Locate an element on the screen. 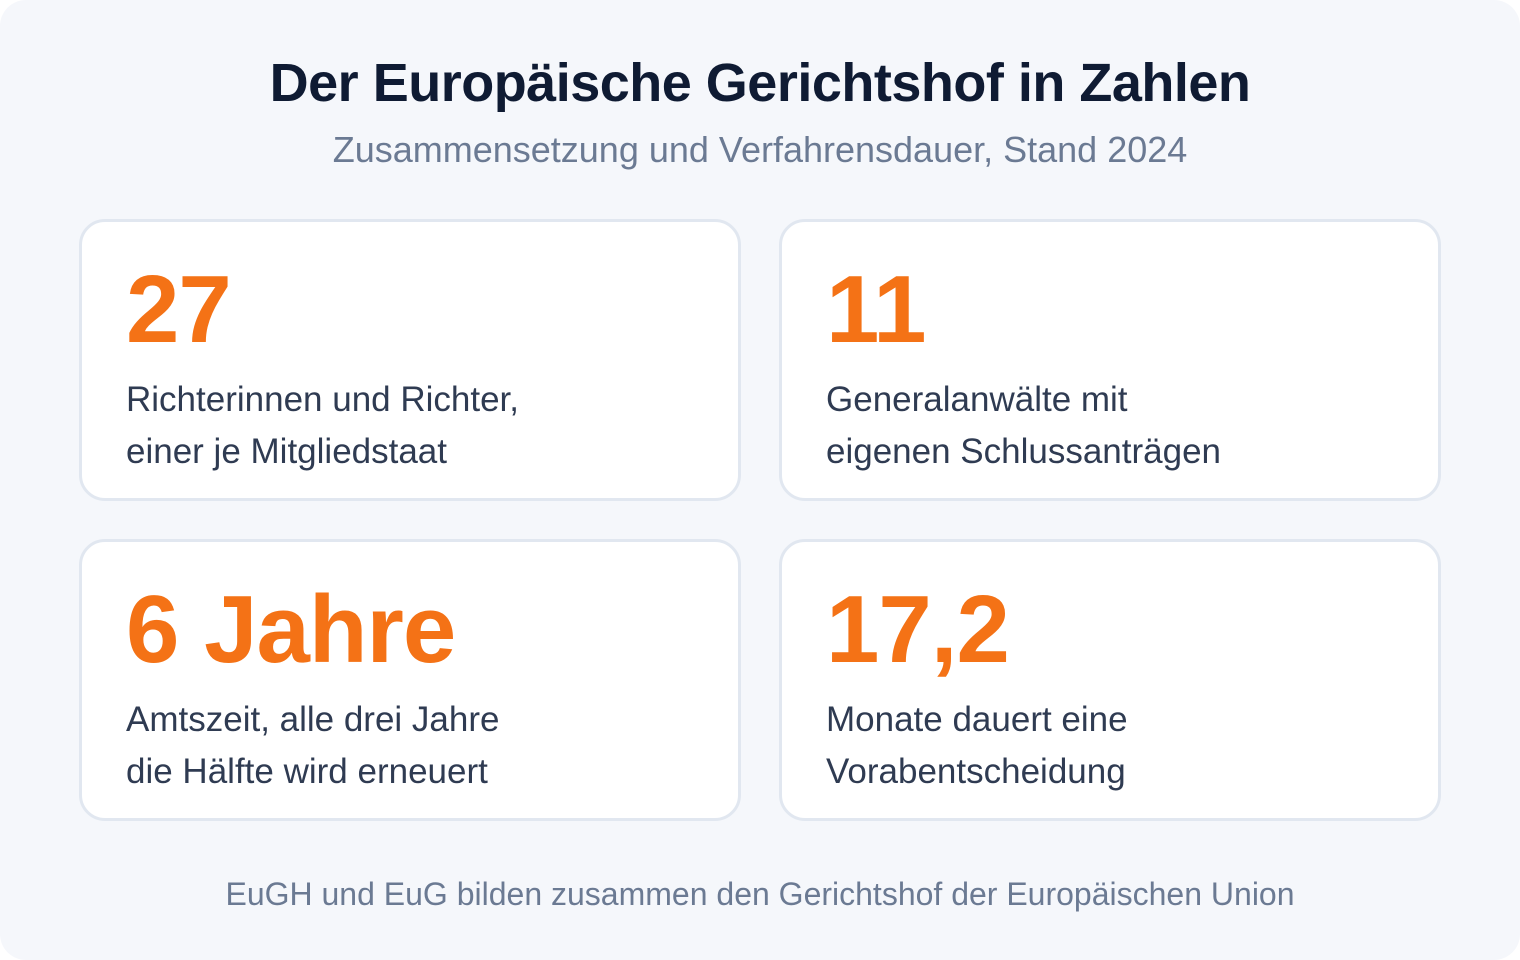 The height and width of the screenshot is (960, 1520). stat-description-line: eigenen Schlussanträgen is located at coordinates (1024, 451).